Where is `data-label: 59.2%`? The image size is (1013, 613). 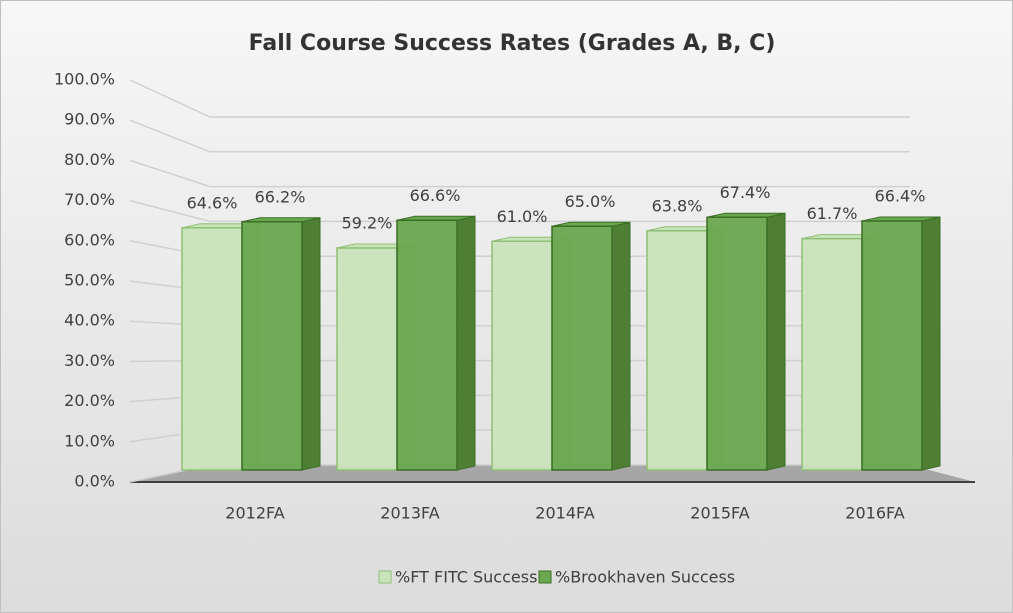
data-label: 59.2% is located at coordinates (367, 223).